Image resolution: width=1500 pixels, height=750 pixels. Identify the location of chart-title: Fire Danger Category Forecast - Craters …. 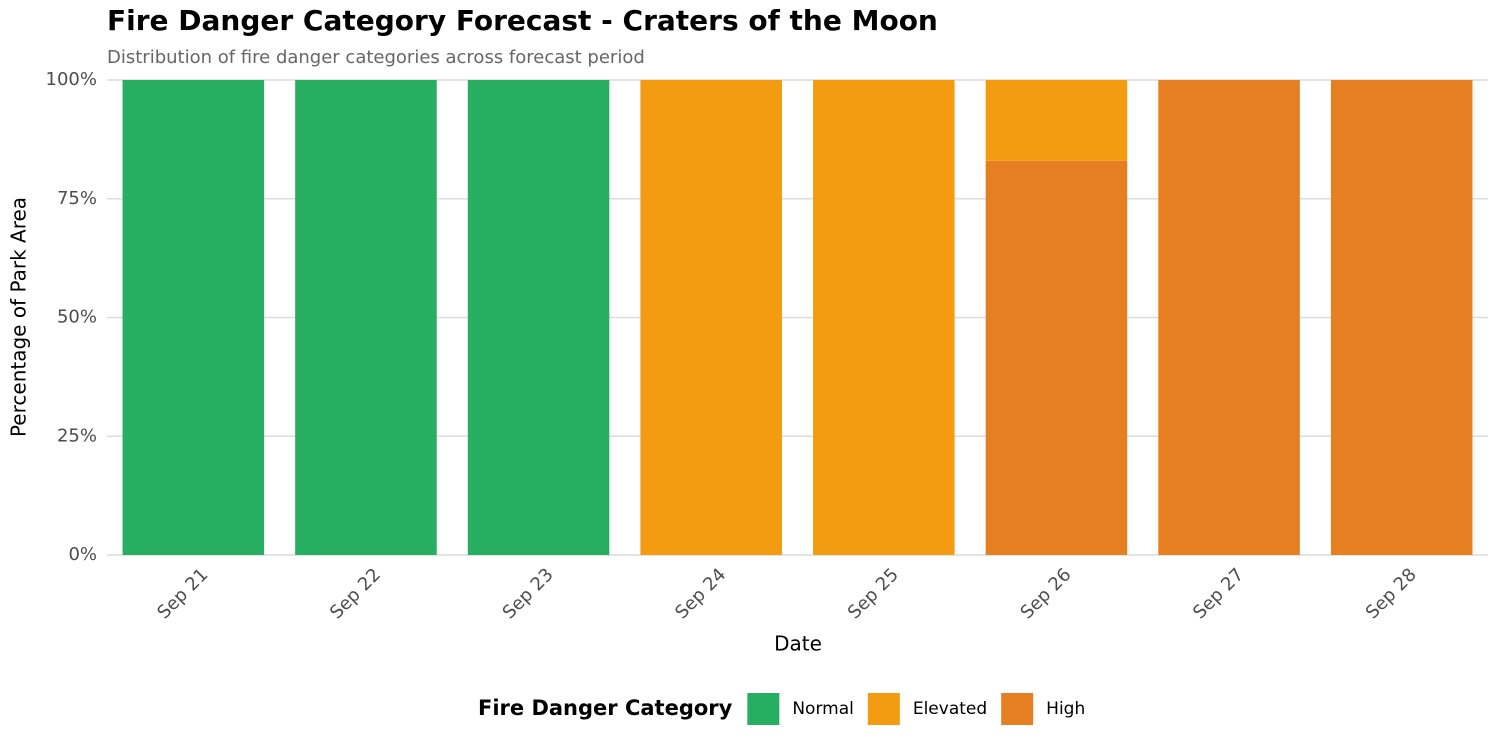
(522, 20).